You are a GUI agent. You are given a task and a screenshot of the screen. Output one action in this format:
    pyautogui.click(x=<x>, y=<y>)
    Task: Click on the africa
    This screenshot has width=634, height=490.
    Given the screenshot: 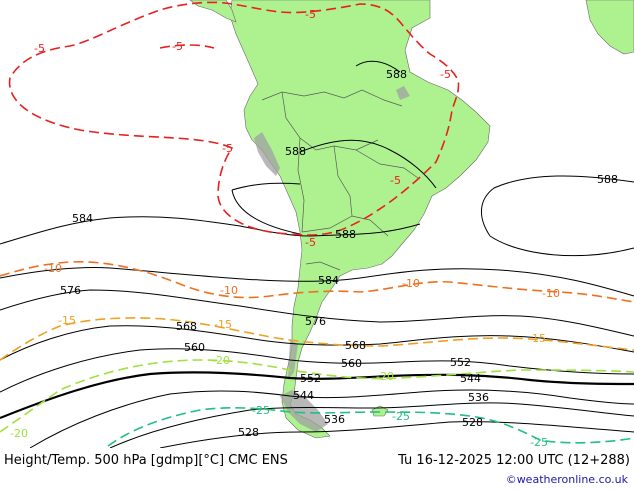 What is the action you would take?
    pyautogui.click(x=609, y=27)
    